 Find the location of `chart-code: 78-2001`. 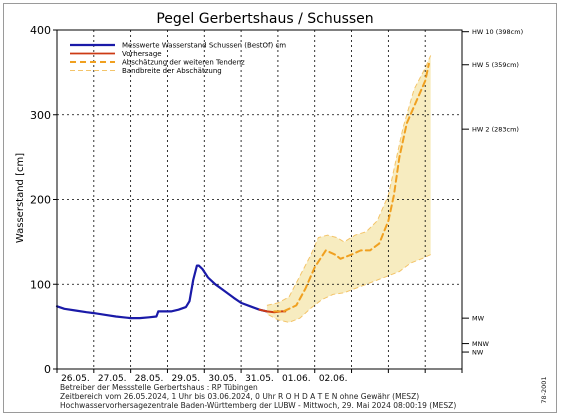

chart-code: 78-2001 is located at coordinates (544, 389).